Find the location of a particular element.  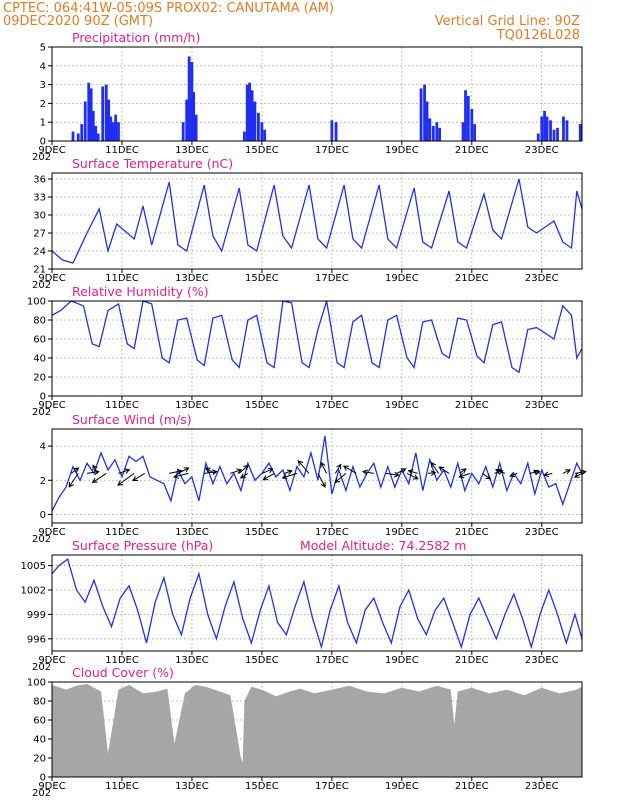

humidity-title: Relative Humidity (%) is located at coordinates (140, 291).